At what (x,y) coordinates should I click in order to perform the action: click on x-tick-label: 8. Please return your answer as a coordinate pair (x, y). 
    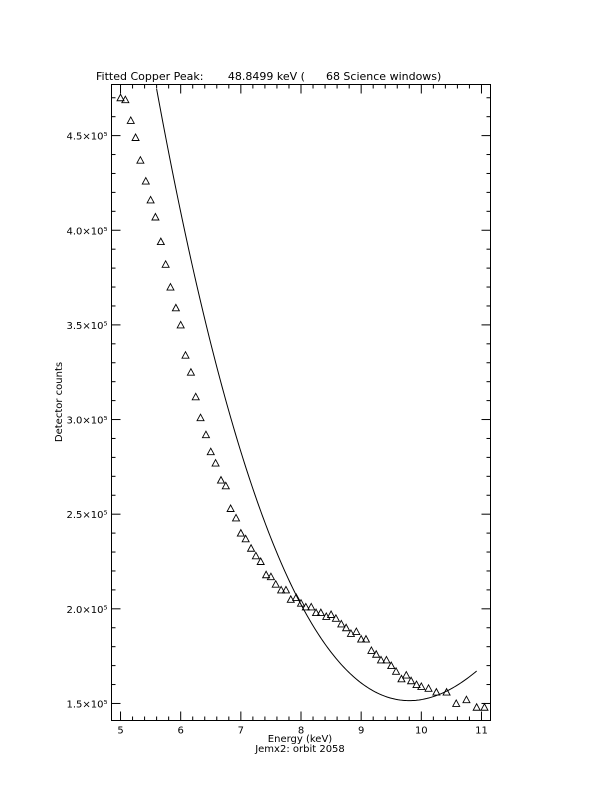
    Looking at the image, I should click on (301, 731).